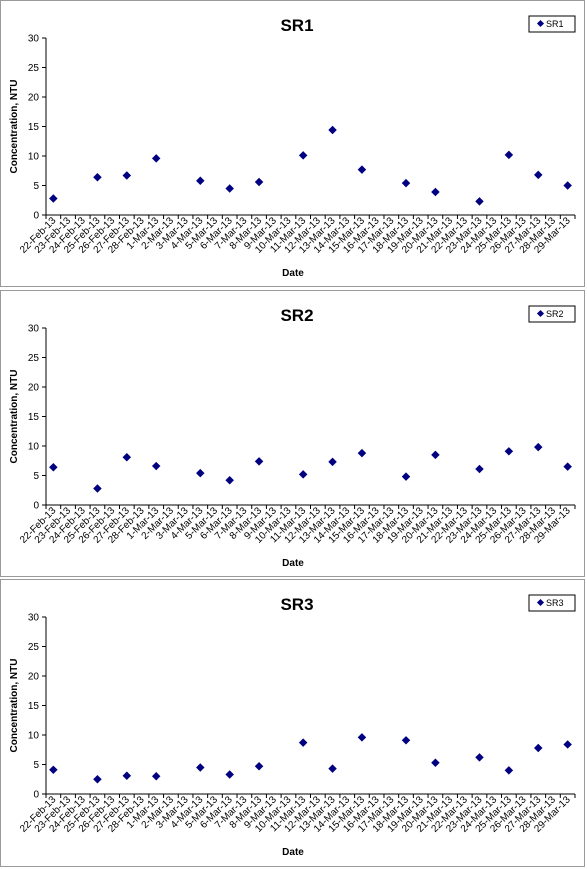  I want to click on legend-label: SR1, so click(555, 24).